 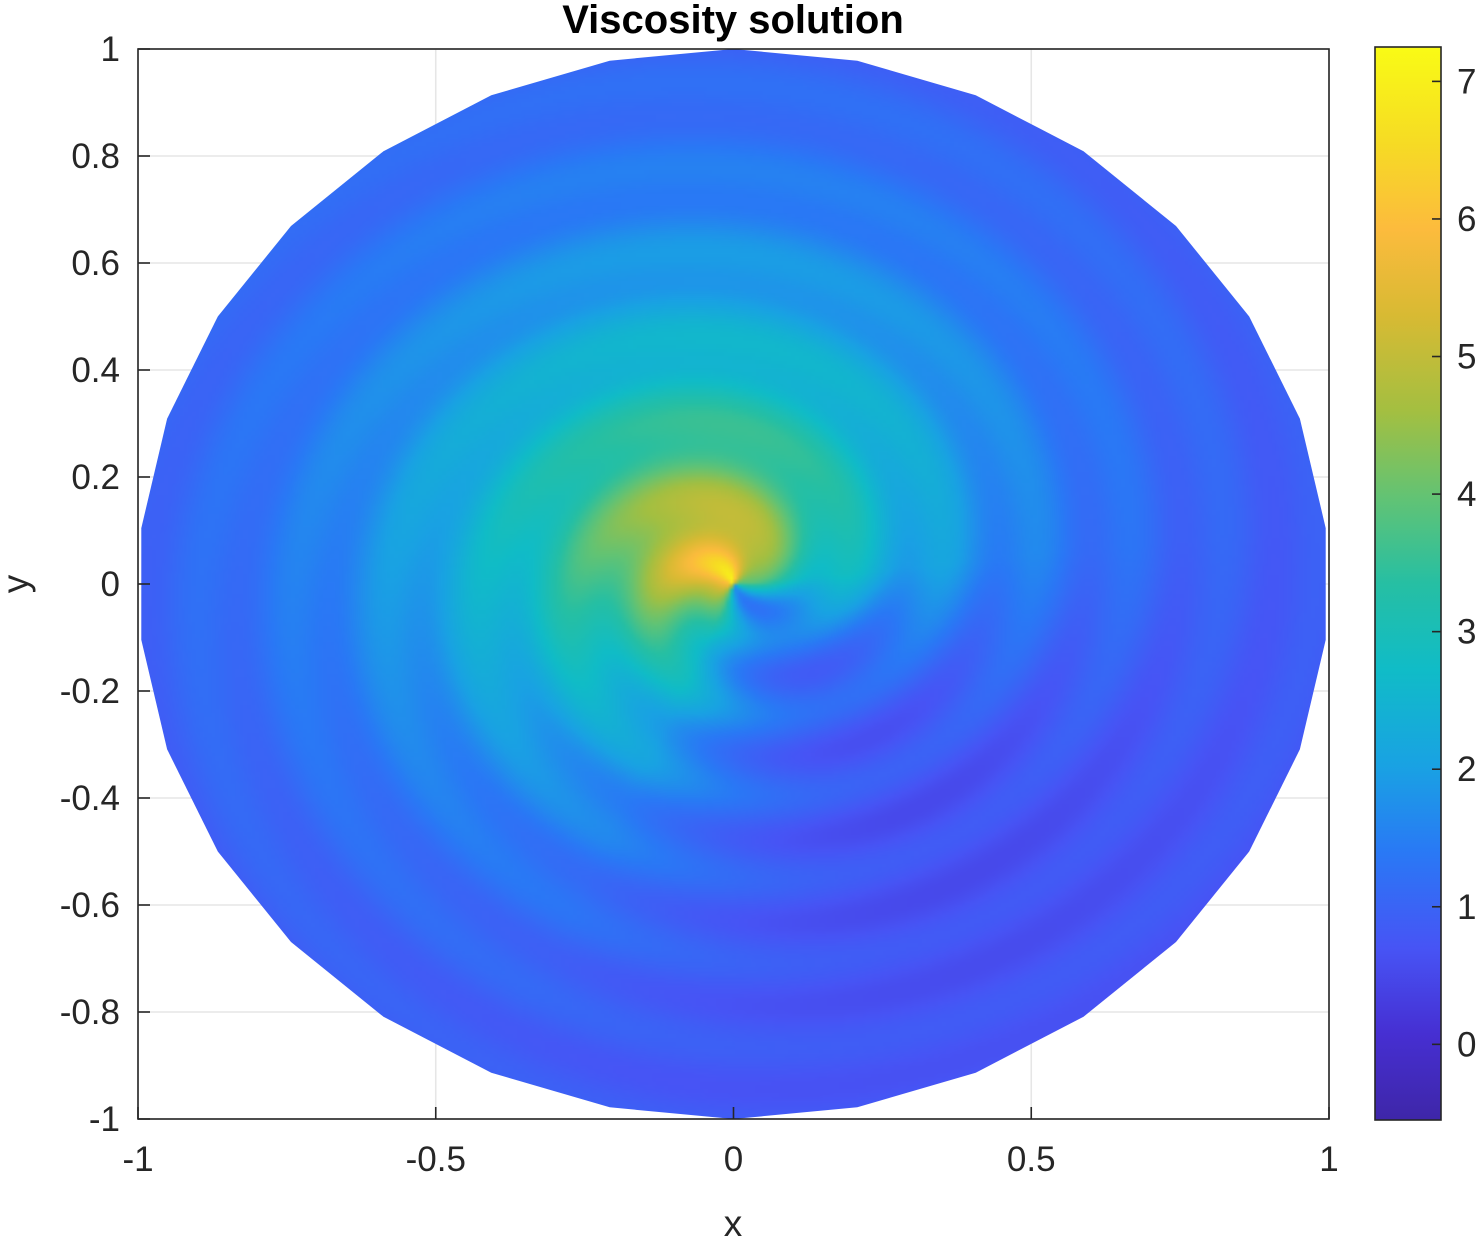 What do you see at coordinates (1328, 1159) in the screenshot?
I see `x-tick-label: 1` at bounding box center [1328, 1159].